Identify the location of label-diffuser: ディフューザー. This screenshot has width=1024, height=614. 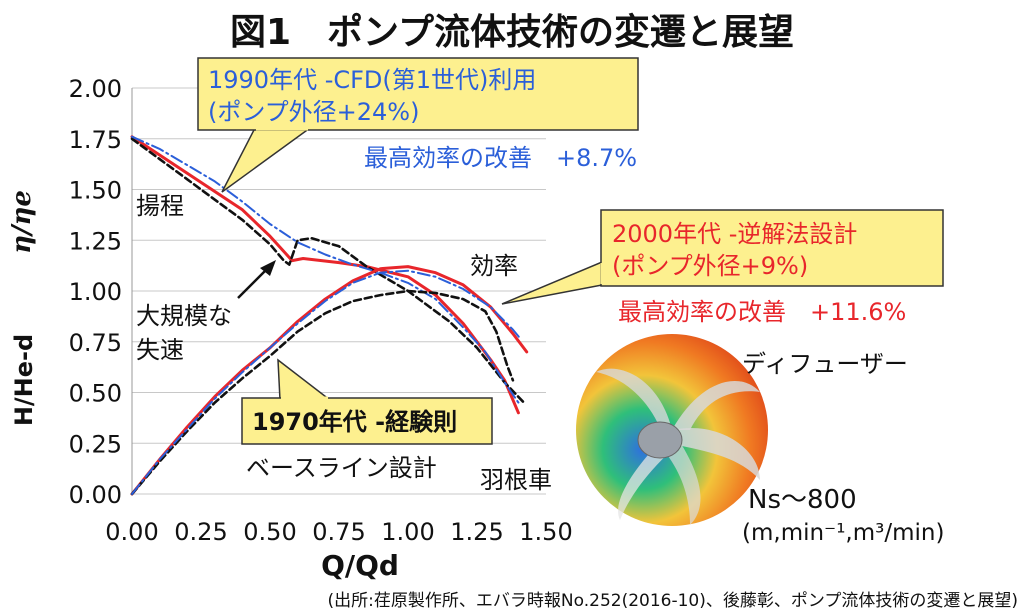
(825, 364).